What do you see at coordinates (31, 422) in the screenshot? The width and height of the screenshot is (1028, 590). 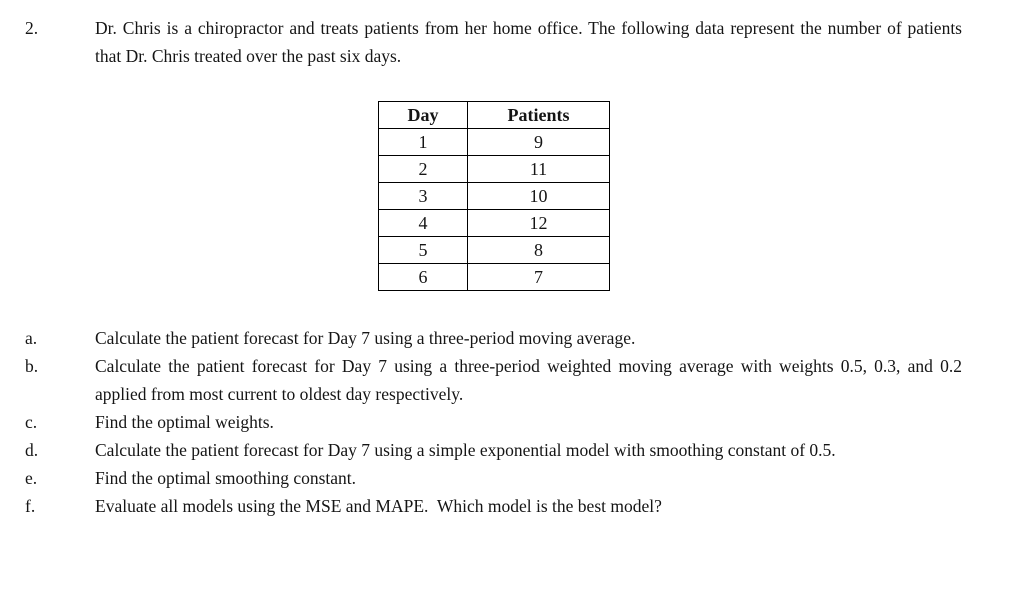 I see `question-label: c.` at bounding box center [31, 422].